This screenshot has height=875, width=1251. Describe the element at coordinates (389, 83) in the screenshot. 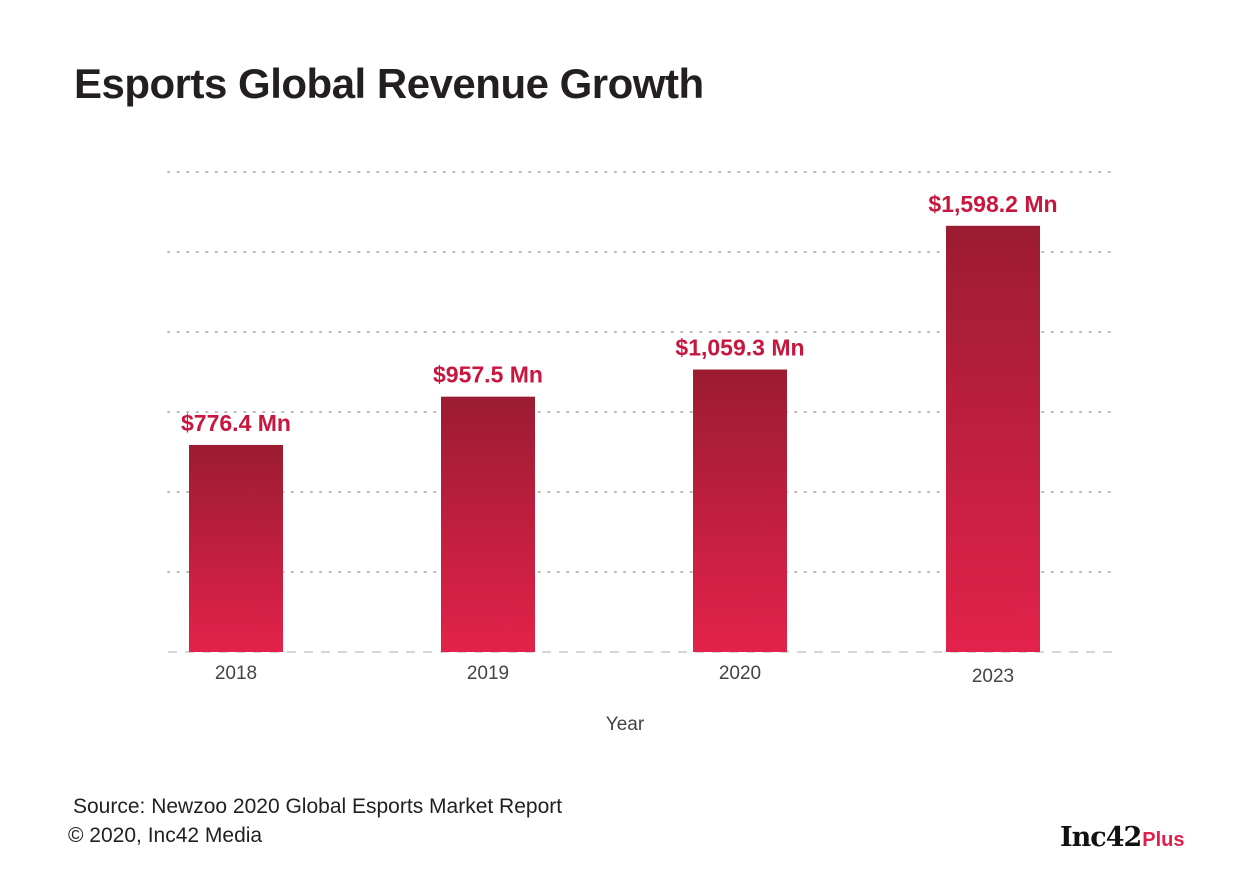

I see `chart-title: Esports Global Revenue Growth` at that location.